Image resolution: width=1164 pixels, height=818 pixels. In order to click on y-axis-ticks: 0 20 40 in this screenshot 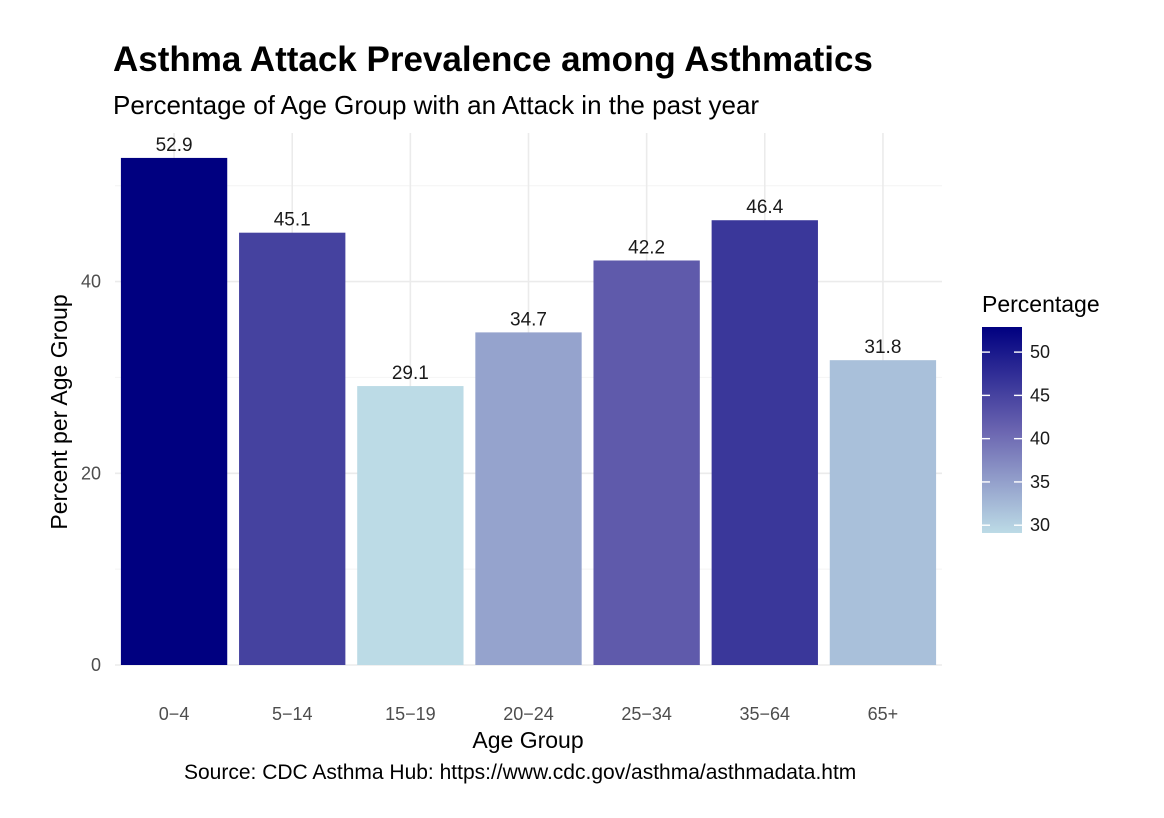, I will do `click(91, 473)`.